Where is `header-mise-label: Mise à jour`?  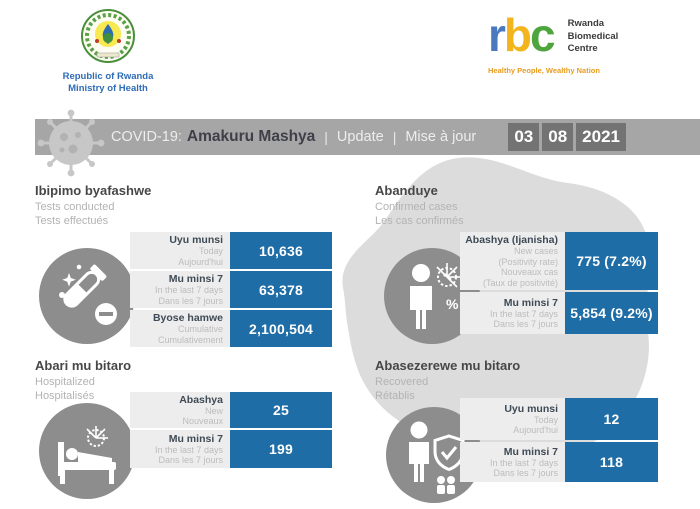
header-mise-label: Mise à jour is located at coordinates (441, 137).